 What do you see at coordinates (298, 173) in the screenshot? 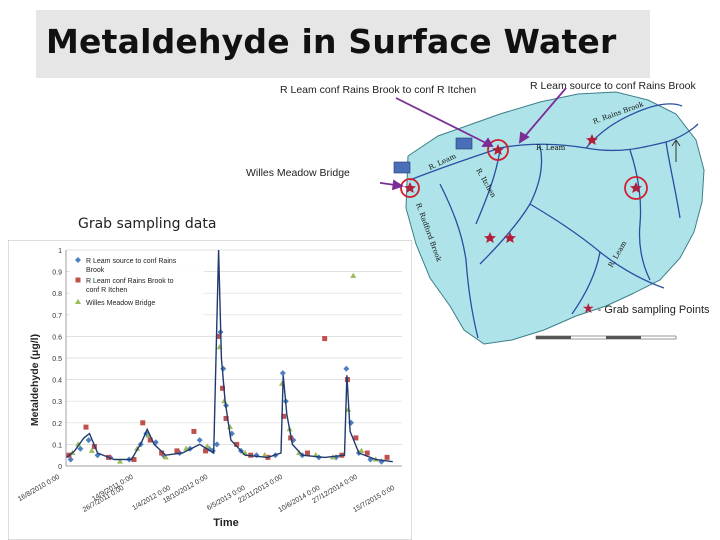
I see `site-label-willes: Willes Meadow Bridge` at bounding box center [298, 173].